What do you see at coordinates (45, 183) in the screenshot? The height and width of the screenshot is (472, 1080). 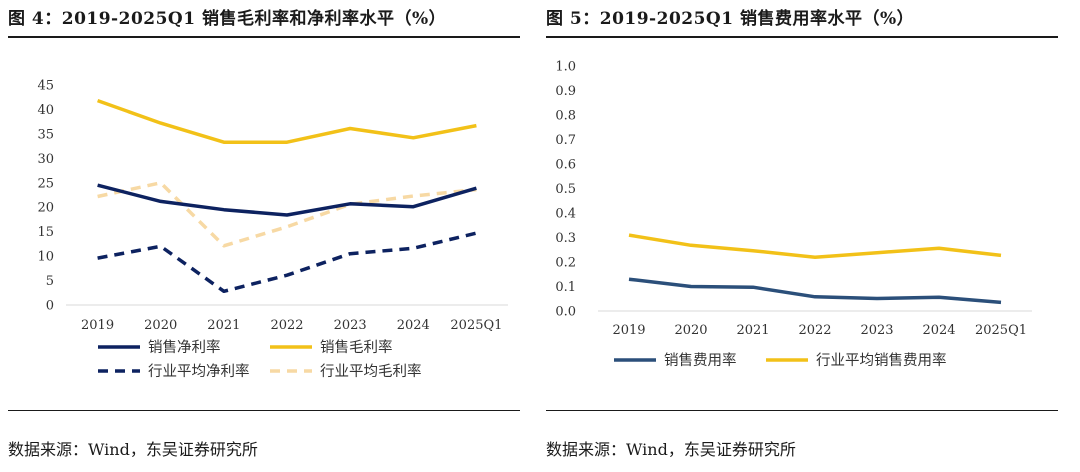 I see `y-tick-label: 25` at bounding box center [45, 183].